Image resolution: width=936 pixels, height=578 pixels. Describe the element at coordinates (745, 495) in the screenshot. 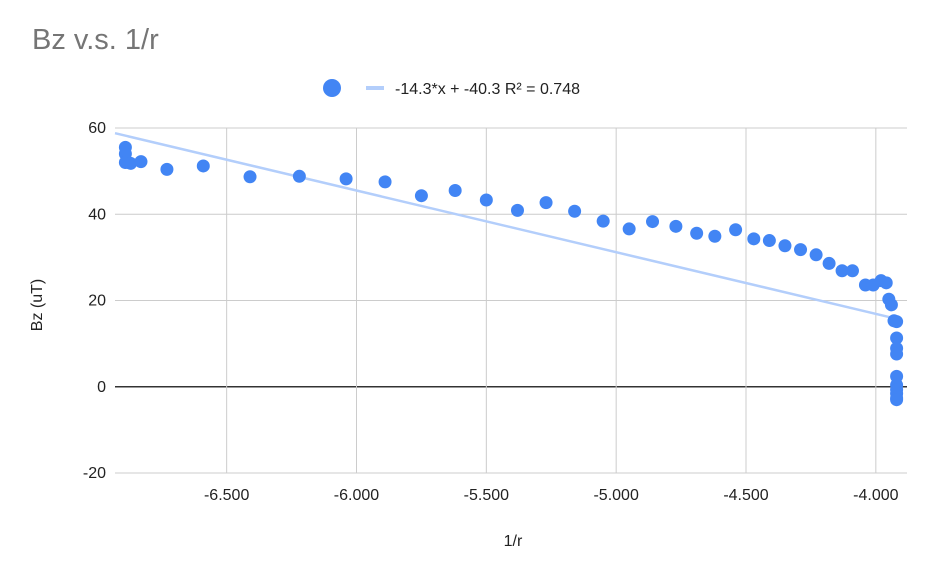

I see `x-tick-label: -4.500` at that location.